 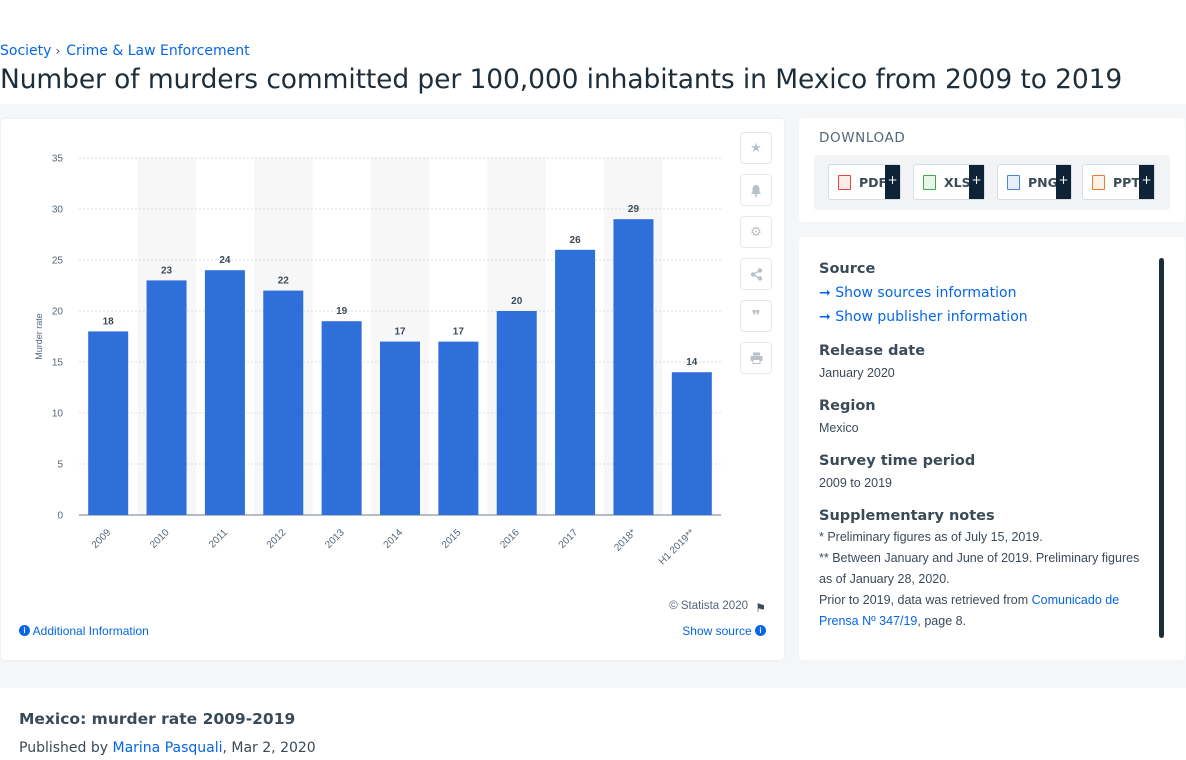 What do you see at coordinates (158, 51) in the screenshot?
I see `breadcrumb-crime-link: Crime & Law Enforcement` at bounding box center [158, 51].